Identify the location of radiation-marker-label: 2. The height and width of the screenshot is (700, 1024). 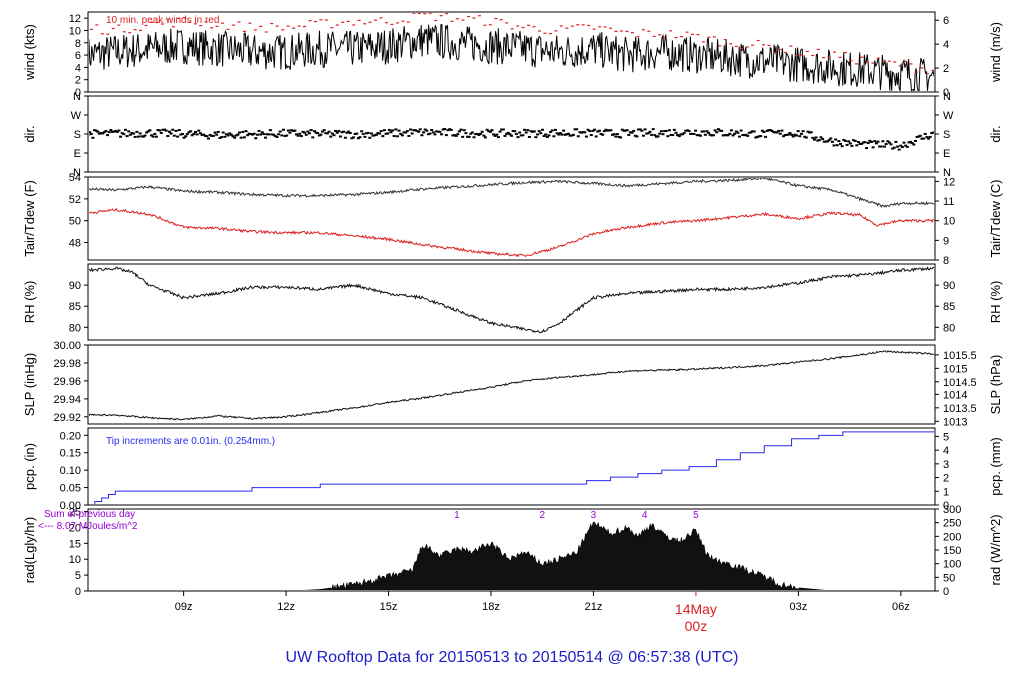
(542, 515).